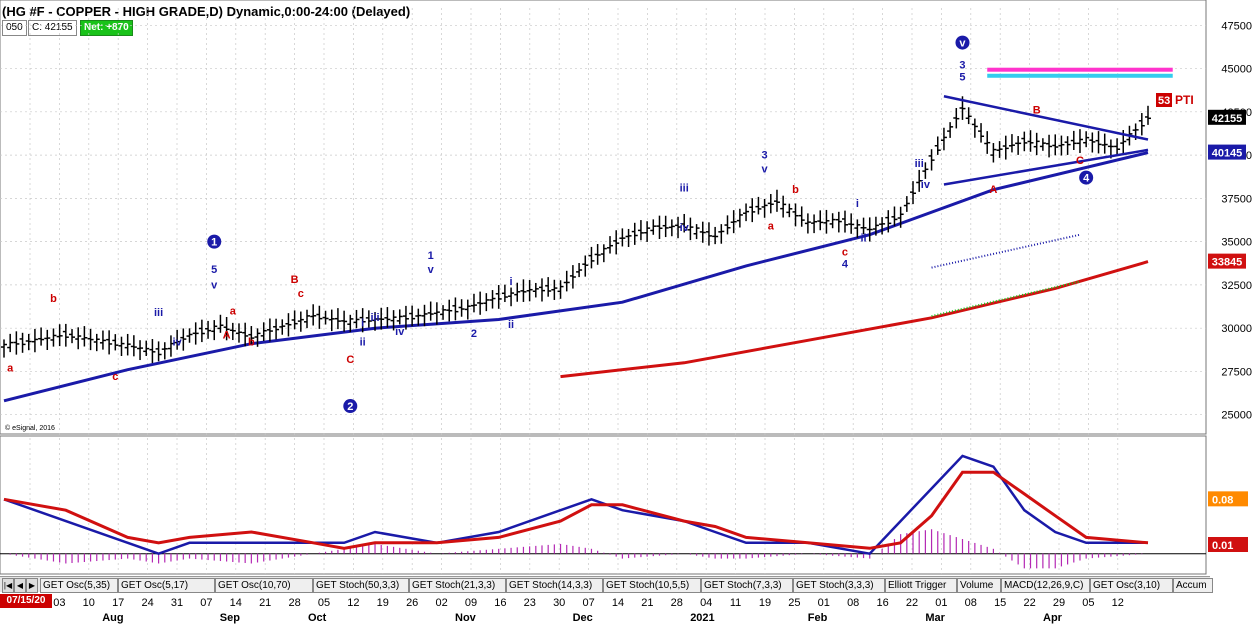  Describe the element at coordinates (702, 618) in the screenshot. I see `x-month-label: 2021` at that location.